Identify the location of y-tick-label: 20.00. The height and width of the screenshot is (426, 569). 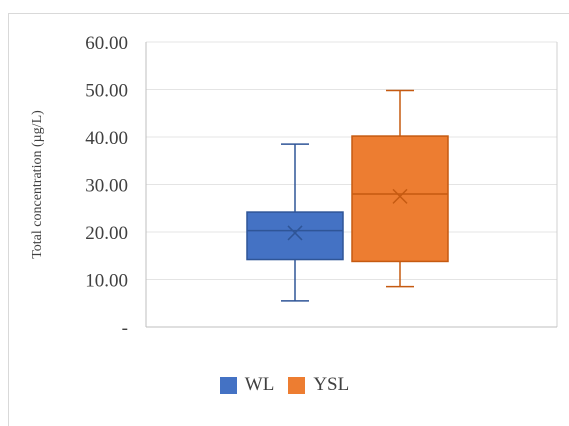
(106, 233).